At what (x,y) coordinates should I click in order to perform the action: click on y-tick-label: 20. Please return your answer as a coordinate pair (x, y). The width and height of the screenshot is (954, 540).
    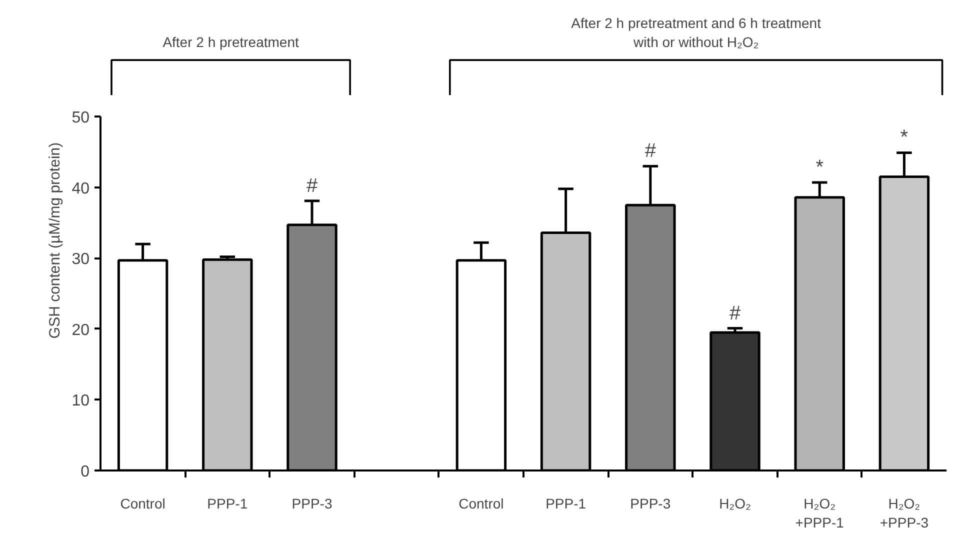
    Looking at the image, I should click on (81, 330).